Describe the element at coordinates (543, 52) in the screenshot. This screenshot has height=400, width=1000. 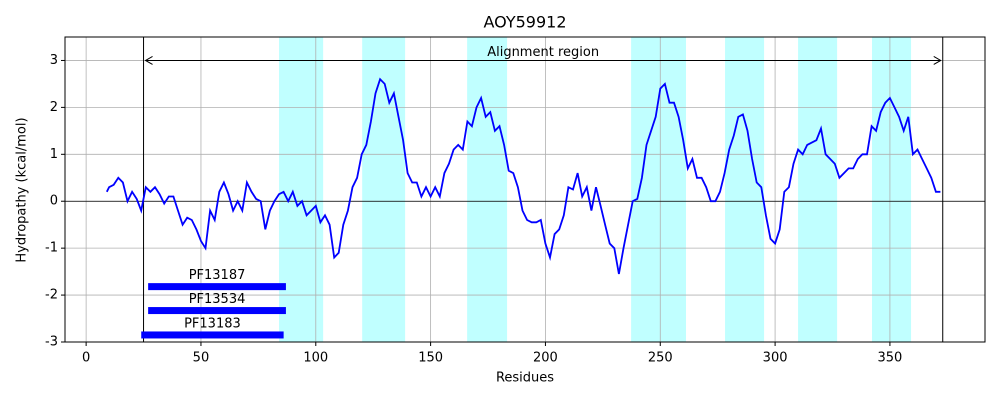
I see `alignment-label: Alignment region` at that location.